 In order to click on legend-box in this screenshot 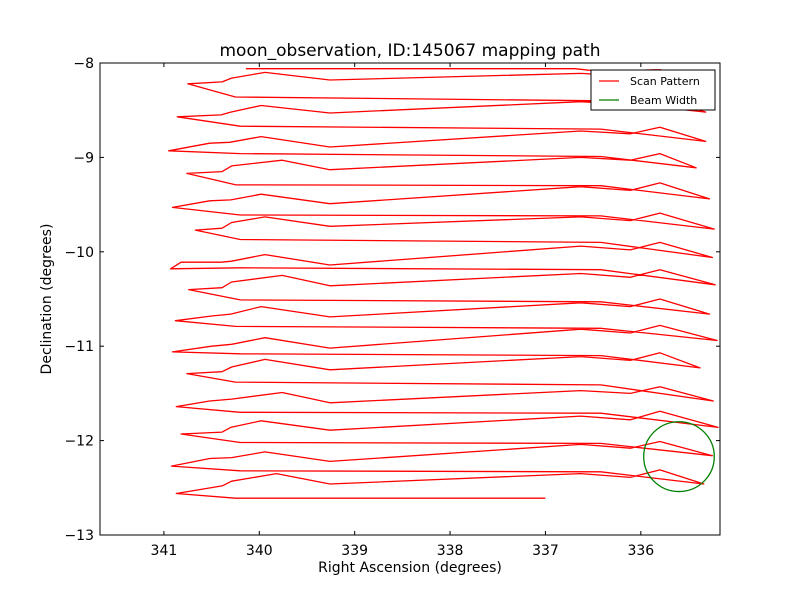, I will do `click(653, 90)`.